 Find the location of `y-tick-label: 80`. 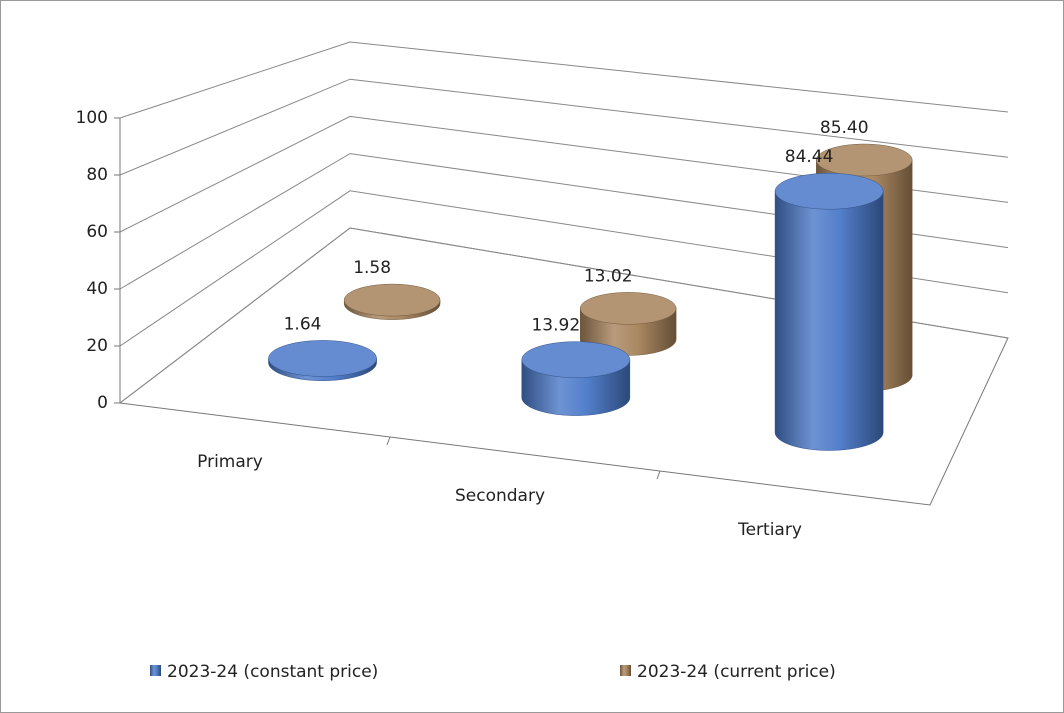

y-tick-label: 80 is located at coordinates (97, 175).